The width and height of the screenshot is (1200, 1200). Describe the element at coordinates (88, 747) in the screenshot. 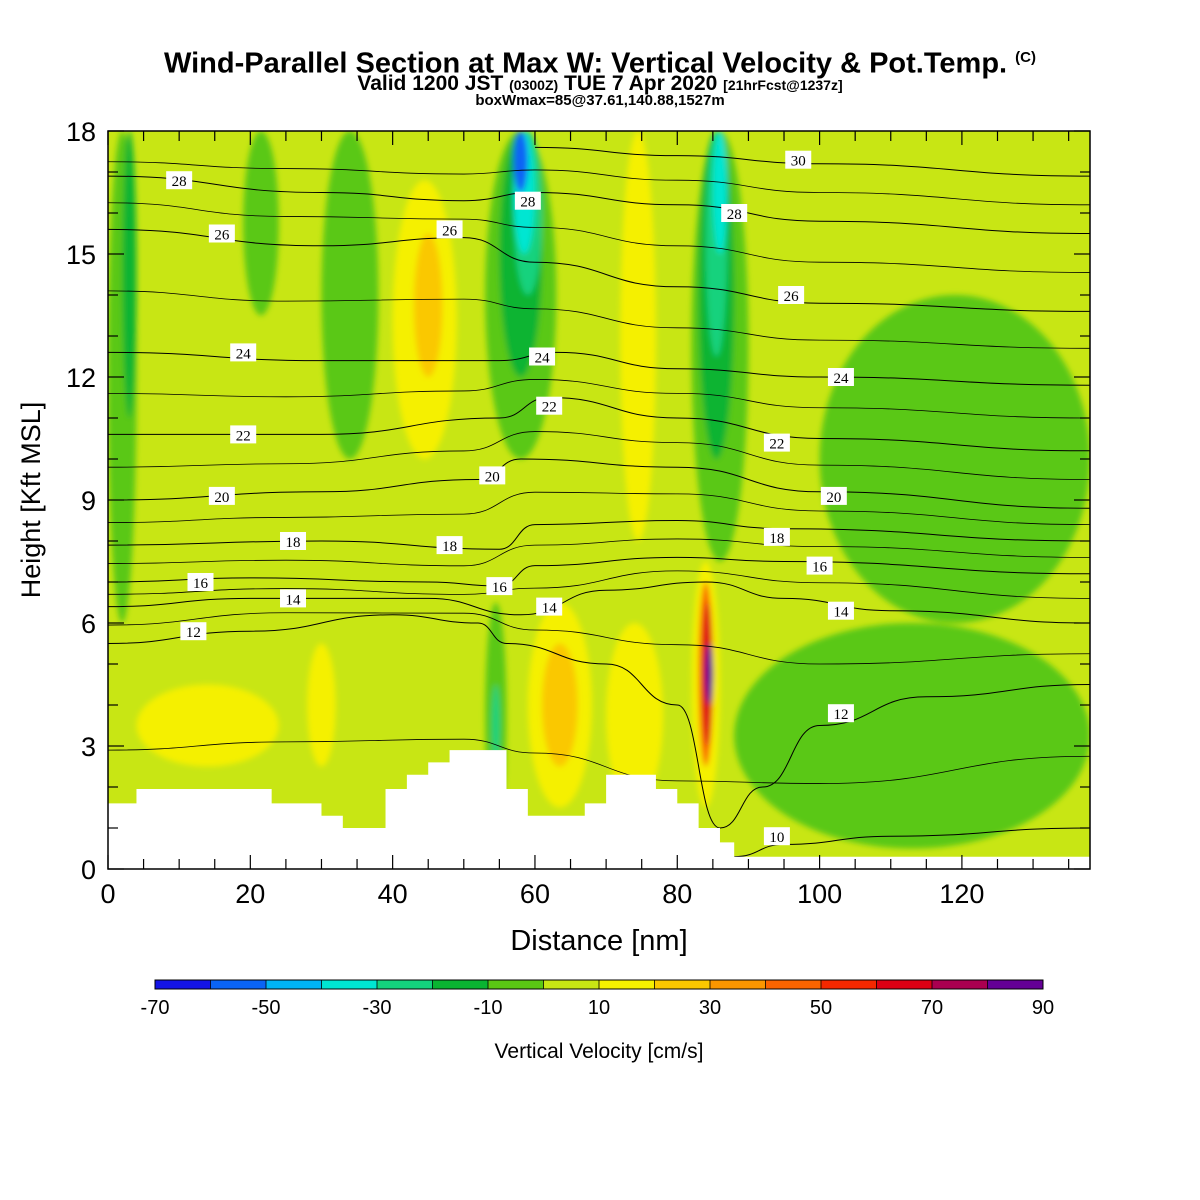

I see `y-tick-label: 3` at that location.